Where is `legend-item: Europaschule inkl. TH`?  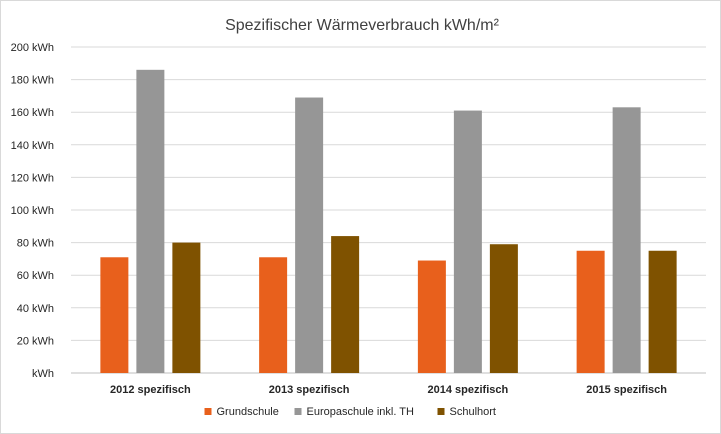
legend-item: Europaschule inkl. TH is located at coordinates (354, 412).